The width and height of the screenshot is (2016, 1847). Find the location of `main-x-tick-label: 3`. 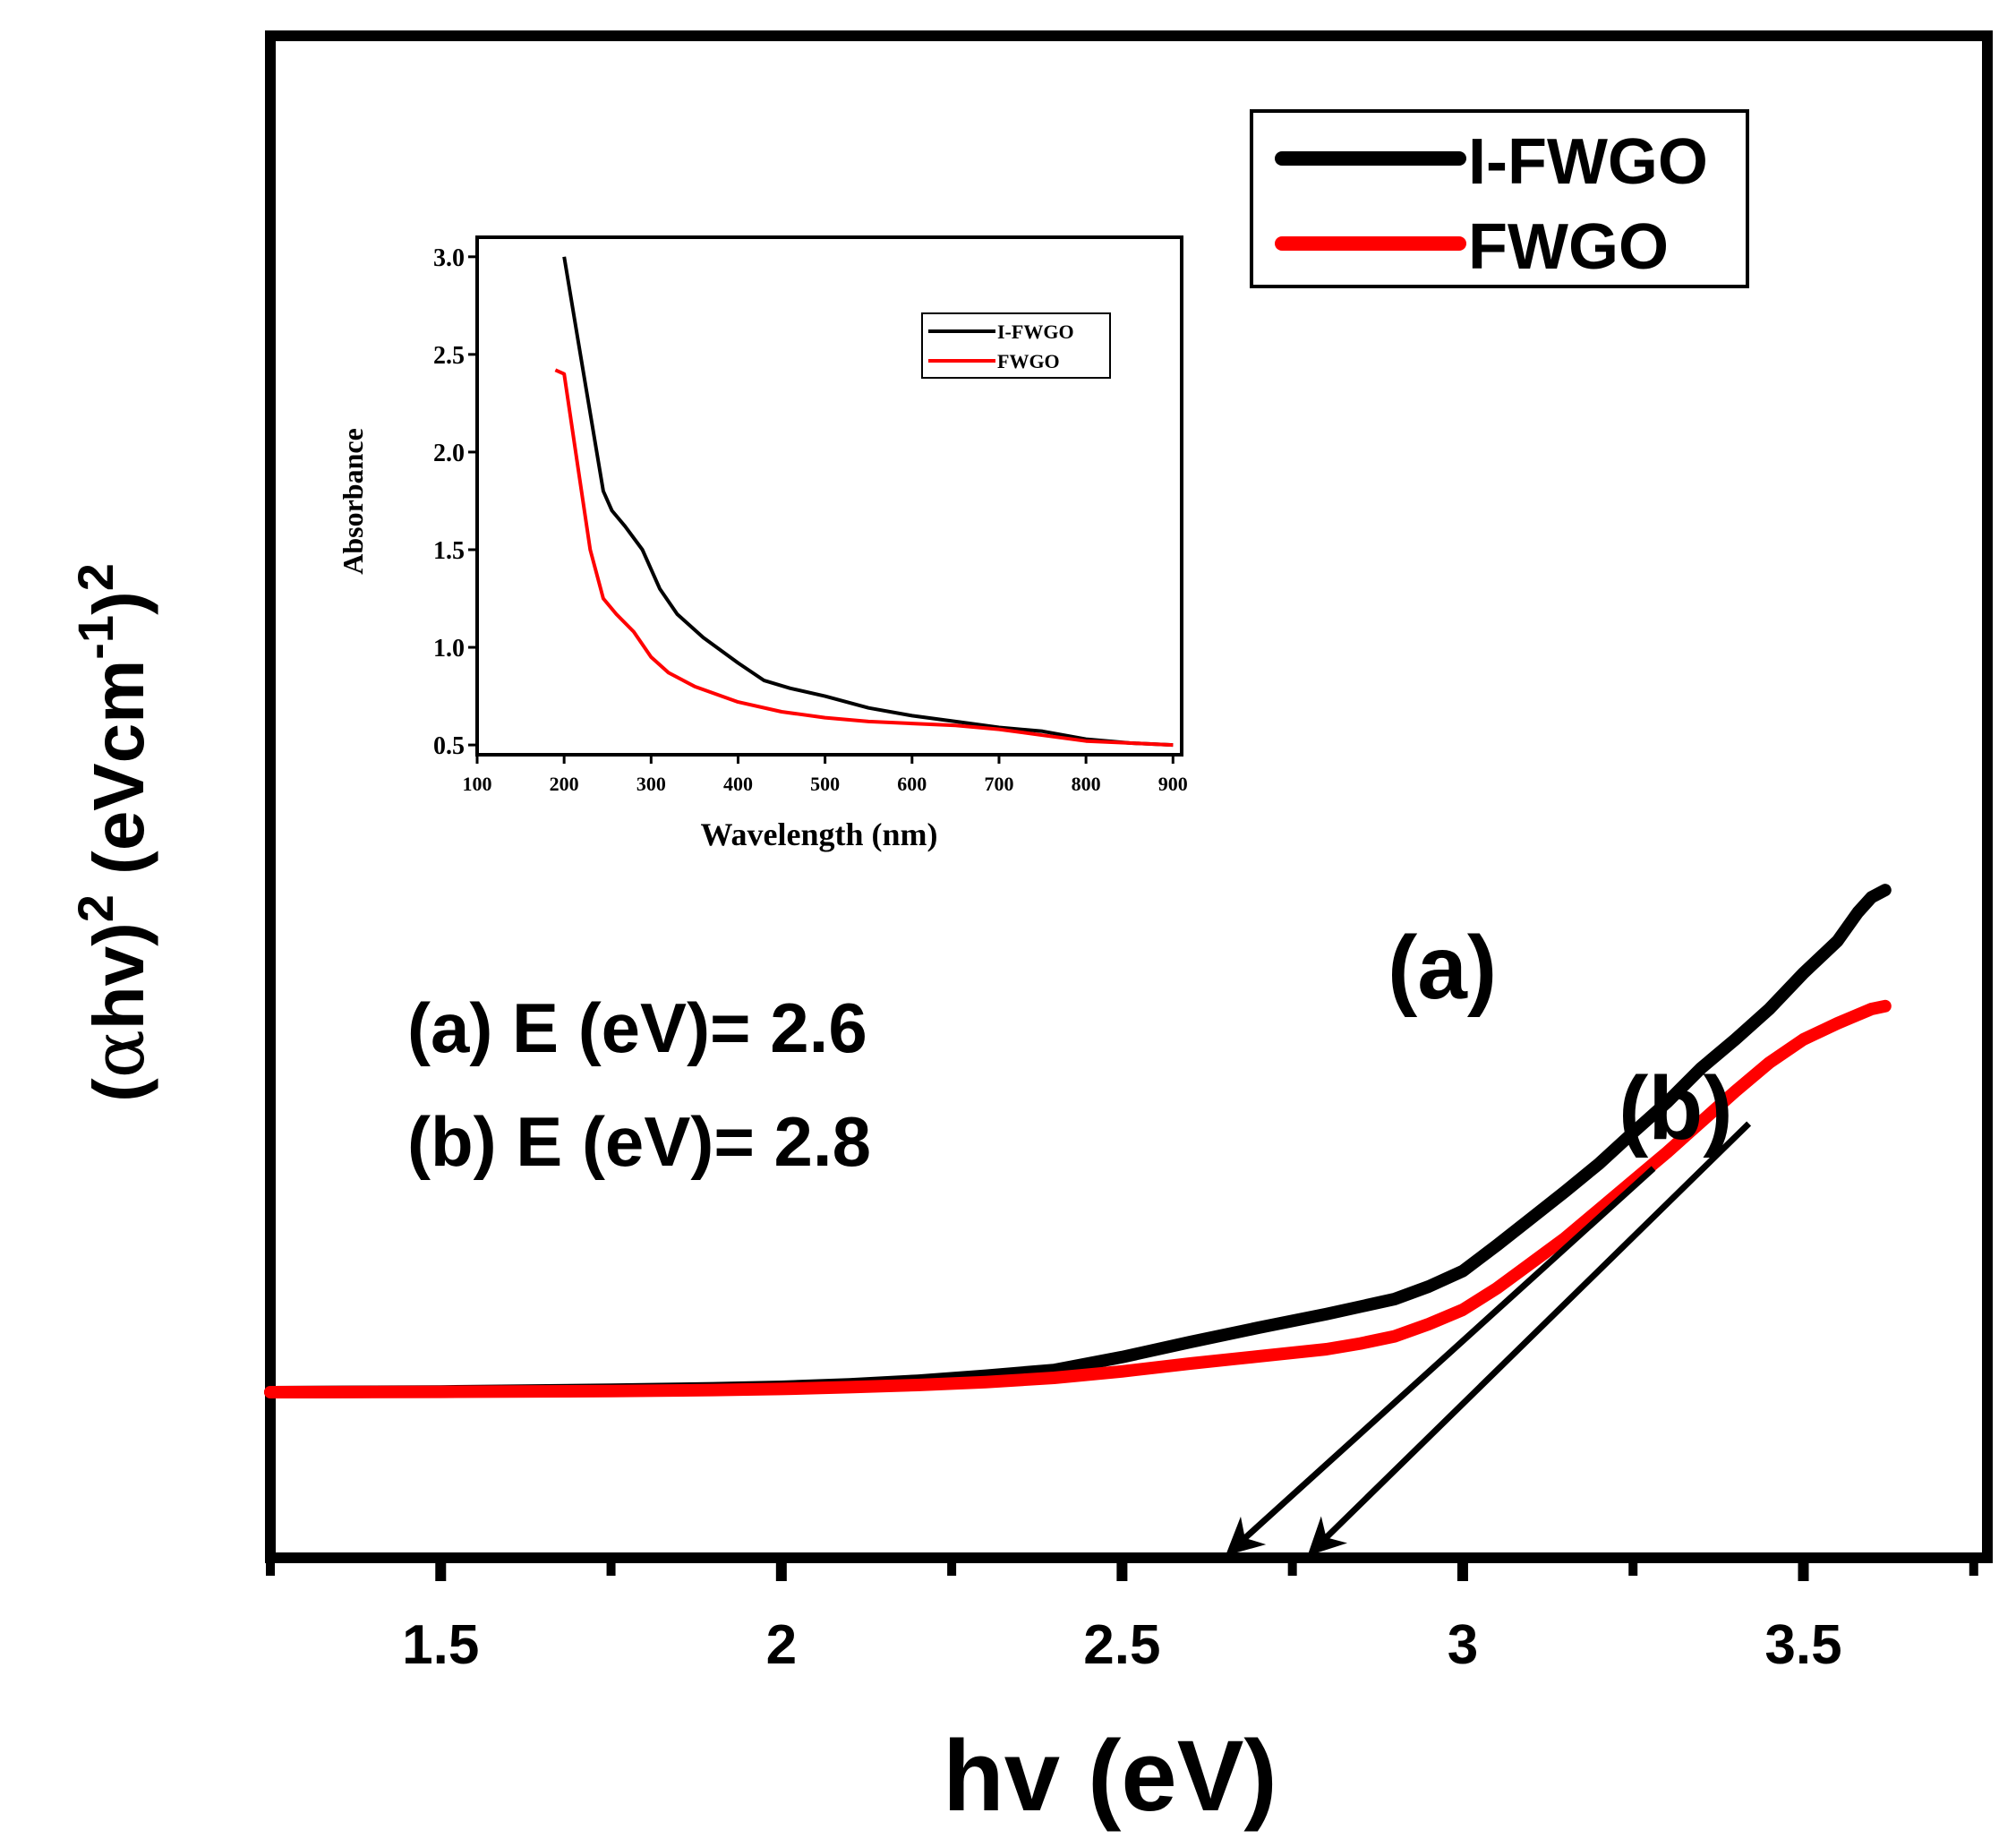

main-x-tick-label: 3 is located at coordinates (1463, 1645).